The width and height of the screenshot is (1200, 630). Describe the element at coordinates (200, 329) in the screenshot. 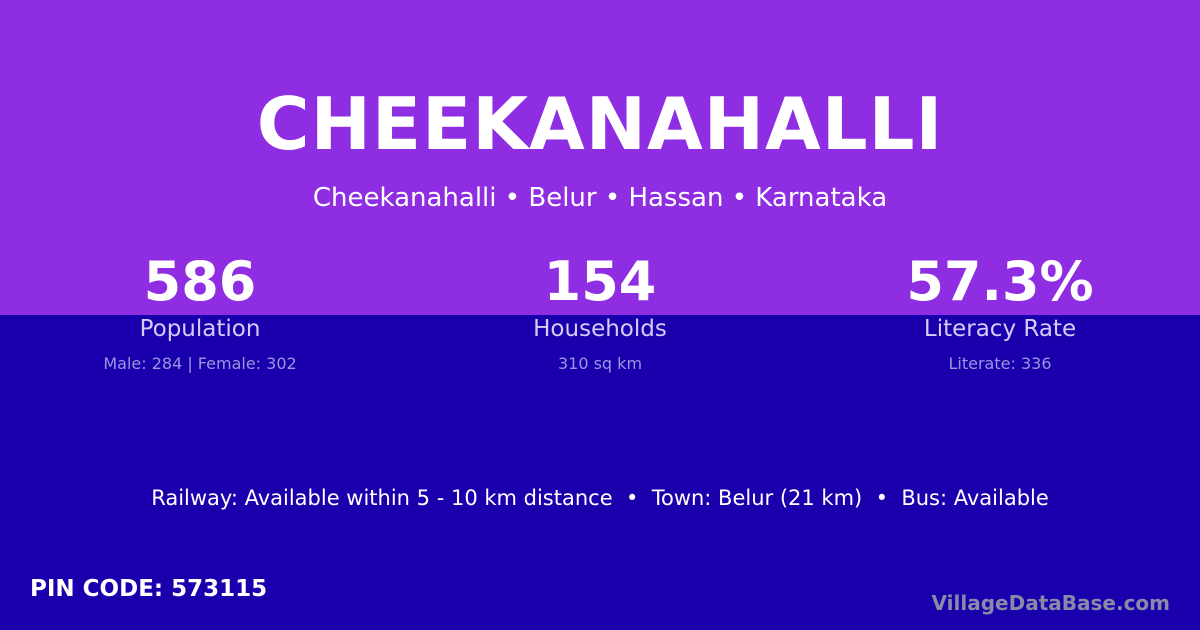

I see `stat-label: Population` at that location.